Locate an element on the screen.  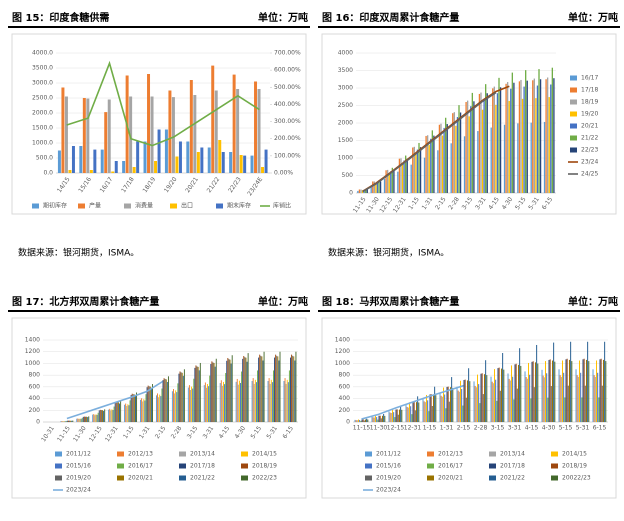
x-tick-label: 12-31 is located at coordinates (112, 434).